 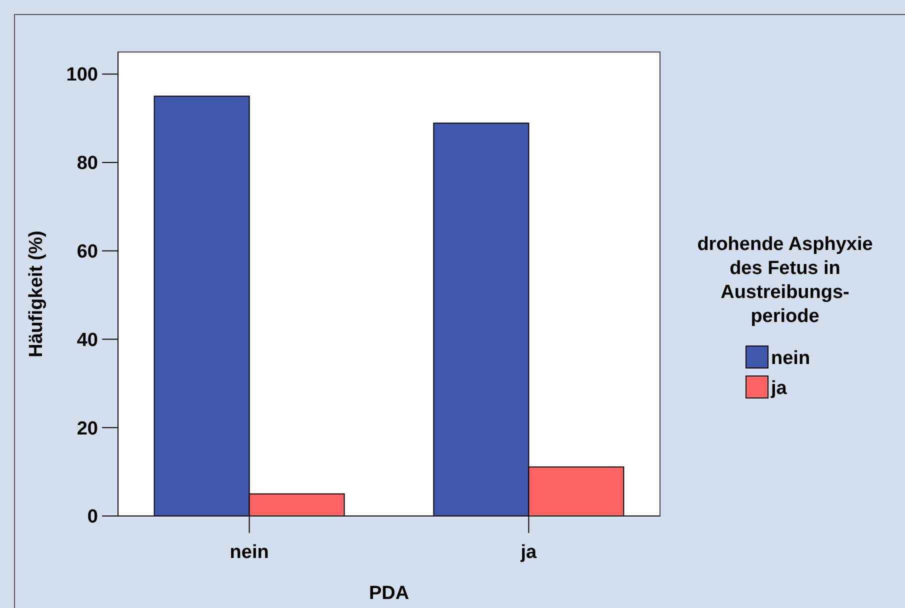 I want to click on legend-title: drohende Asphyxie des Fetus in Austreibungs-periode, so click(x=785, y=280).